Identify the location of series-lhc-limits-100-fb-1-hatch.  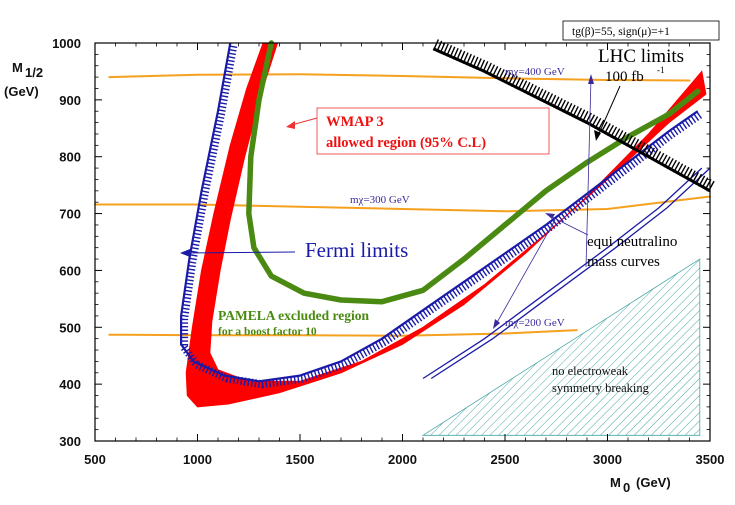
(573, 116).